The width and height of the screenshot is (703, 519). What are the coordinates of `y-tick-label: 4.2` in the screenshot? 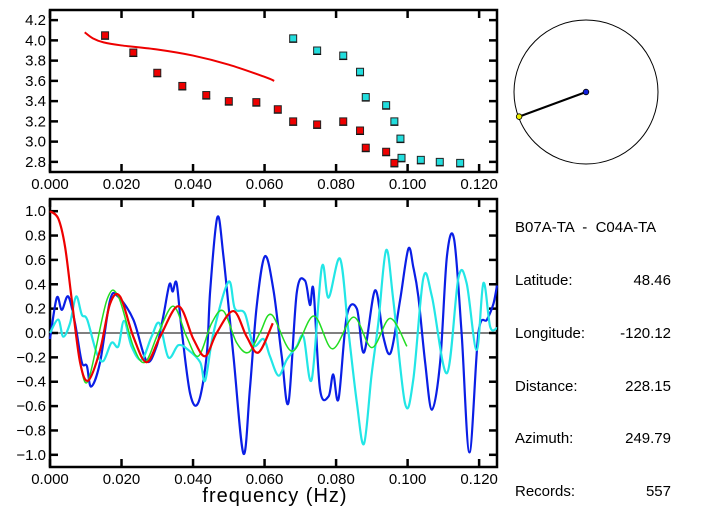 It's located at (35, 20).